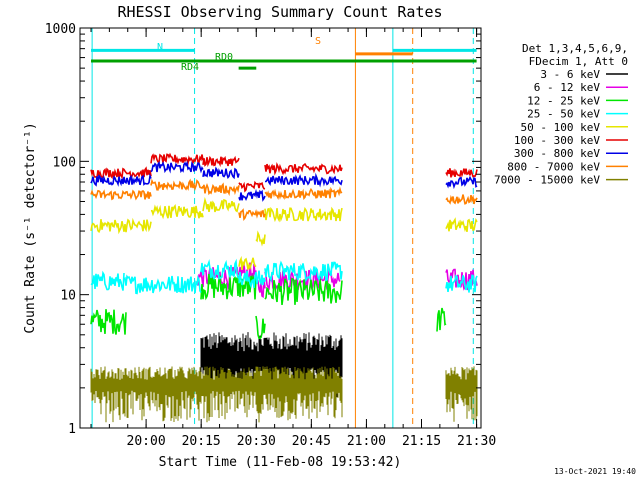 The height and width of the screenshot is (480, 640). I want to click on legend-header: Det 1,3,4,5,6,9,, so click(575, 48).